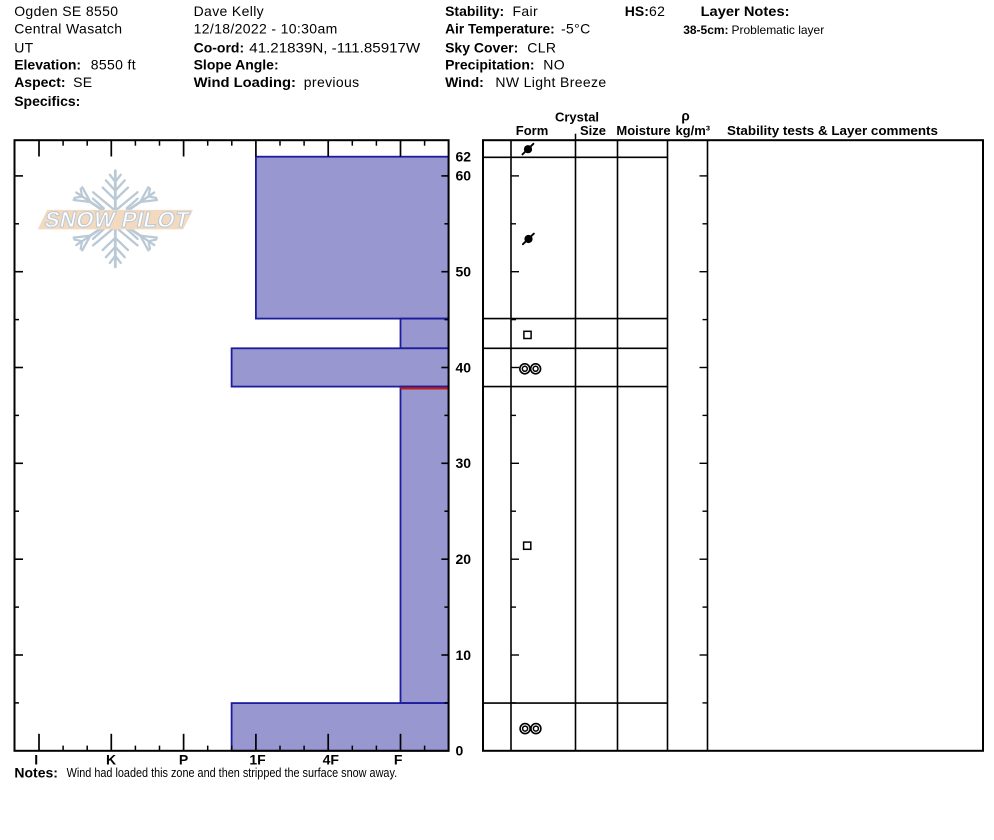 The width and height of the screenshot is (994, 840). Describe the element at coordinates (550, 82) in the screenshot. I see `svg-text: NW Light Breeze` at that location.